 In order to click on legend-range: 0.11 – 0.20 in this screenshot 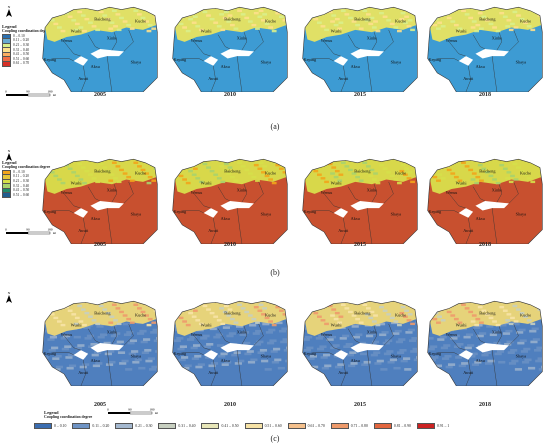, I will do `click(101, 426)`.